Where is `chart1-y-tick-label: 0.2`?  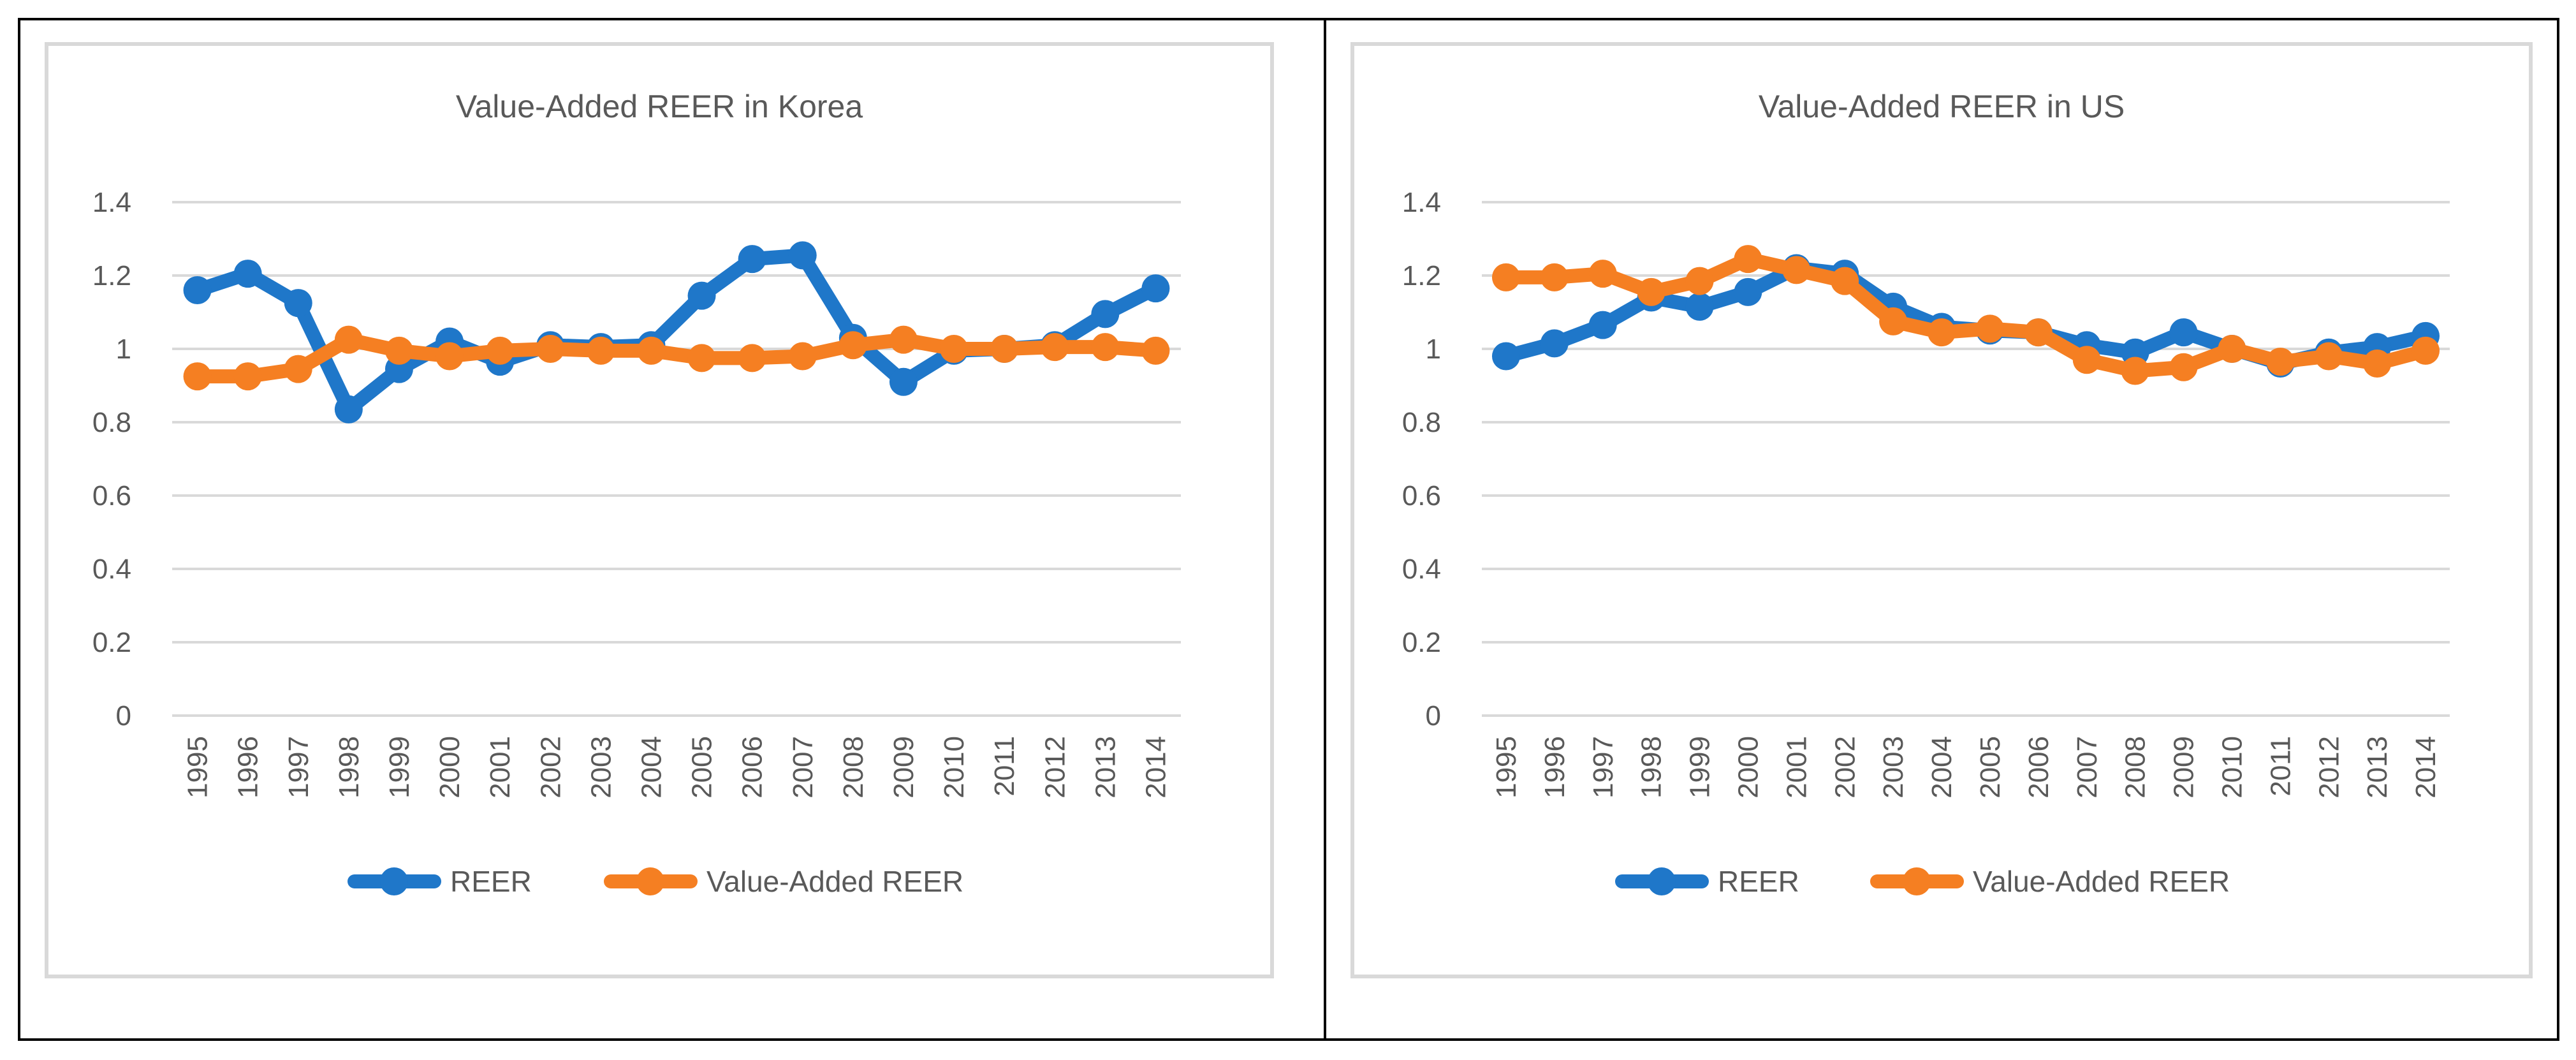
chart1-y-tick-label: 0.2 is located at coordinates (1421, 642).